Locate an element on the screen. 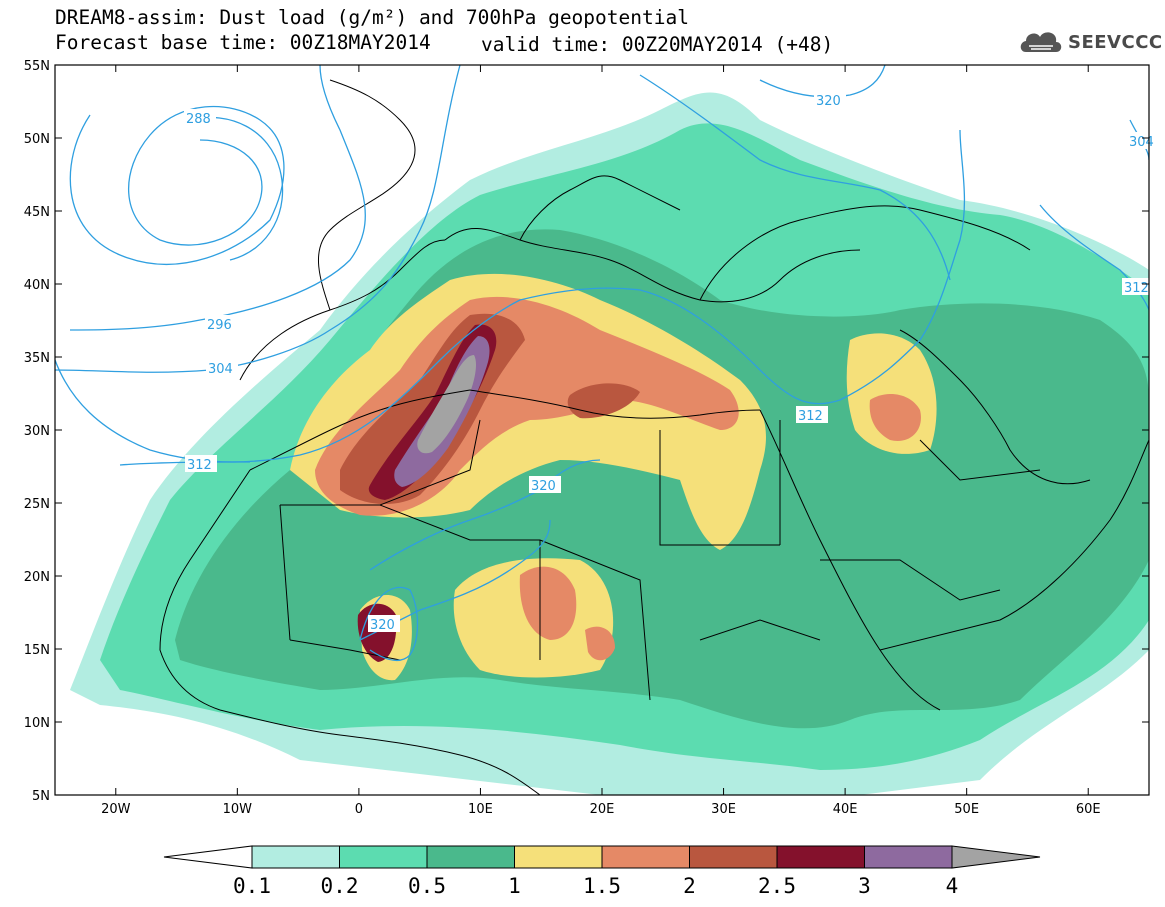 This screenshot has height=907, width=1165. colorbar: 0.1 0.2 0.5 1 1.5 2 2.5 3 4 is located at coordinates (602, 871).